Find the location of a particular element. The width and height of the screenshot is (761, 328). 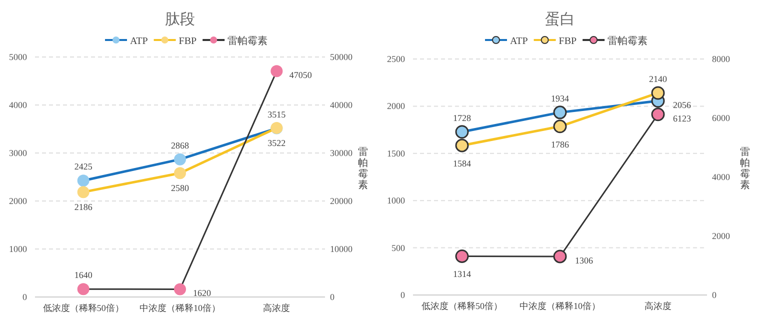

y-tick-label: 500 is located at coordinates (399, 247).